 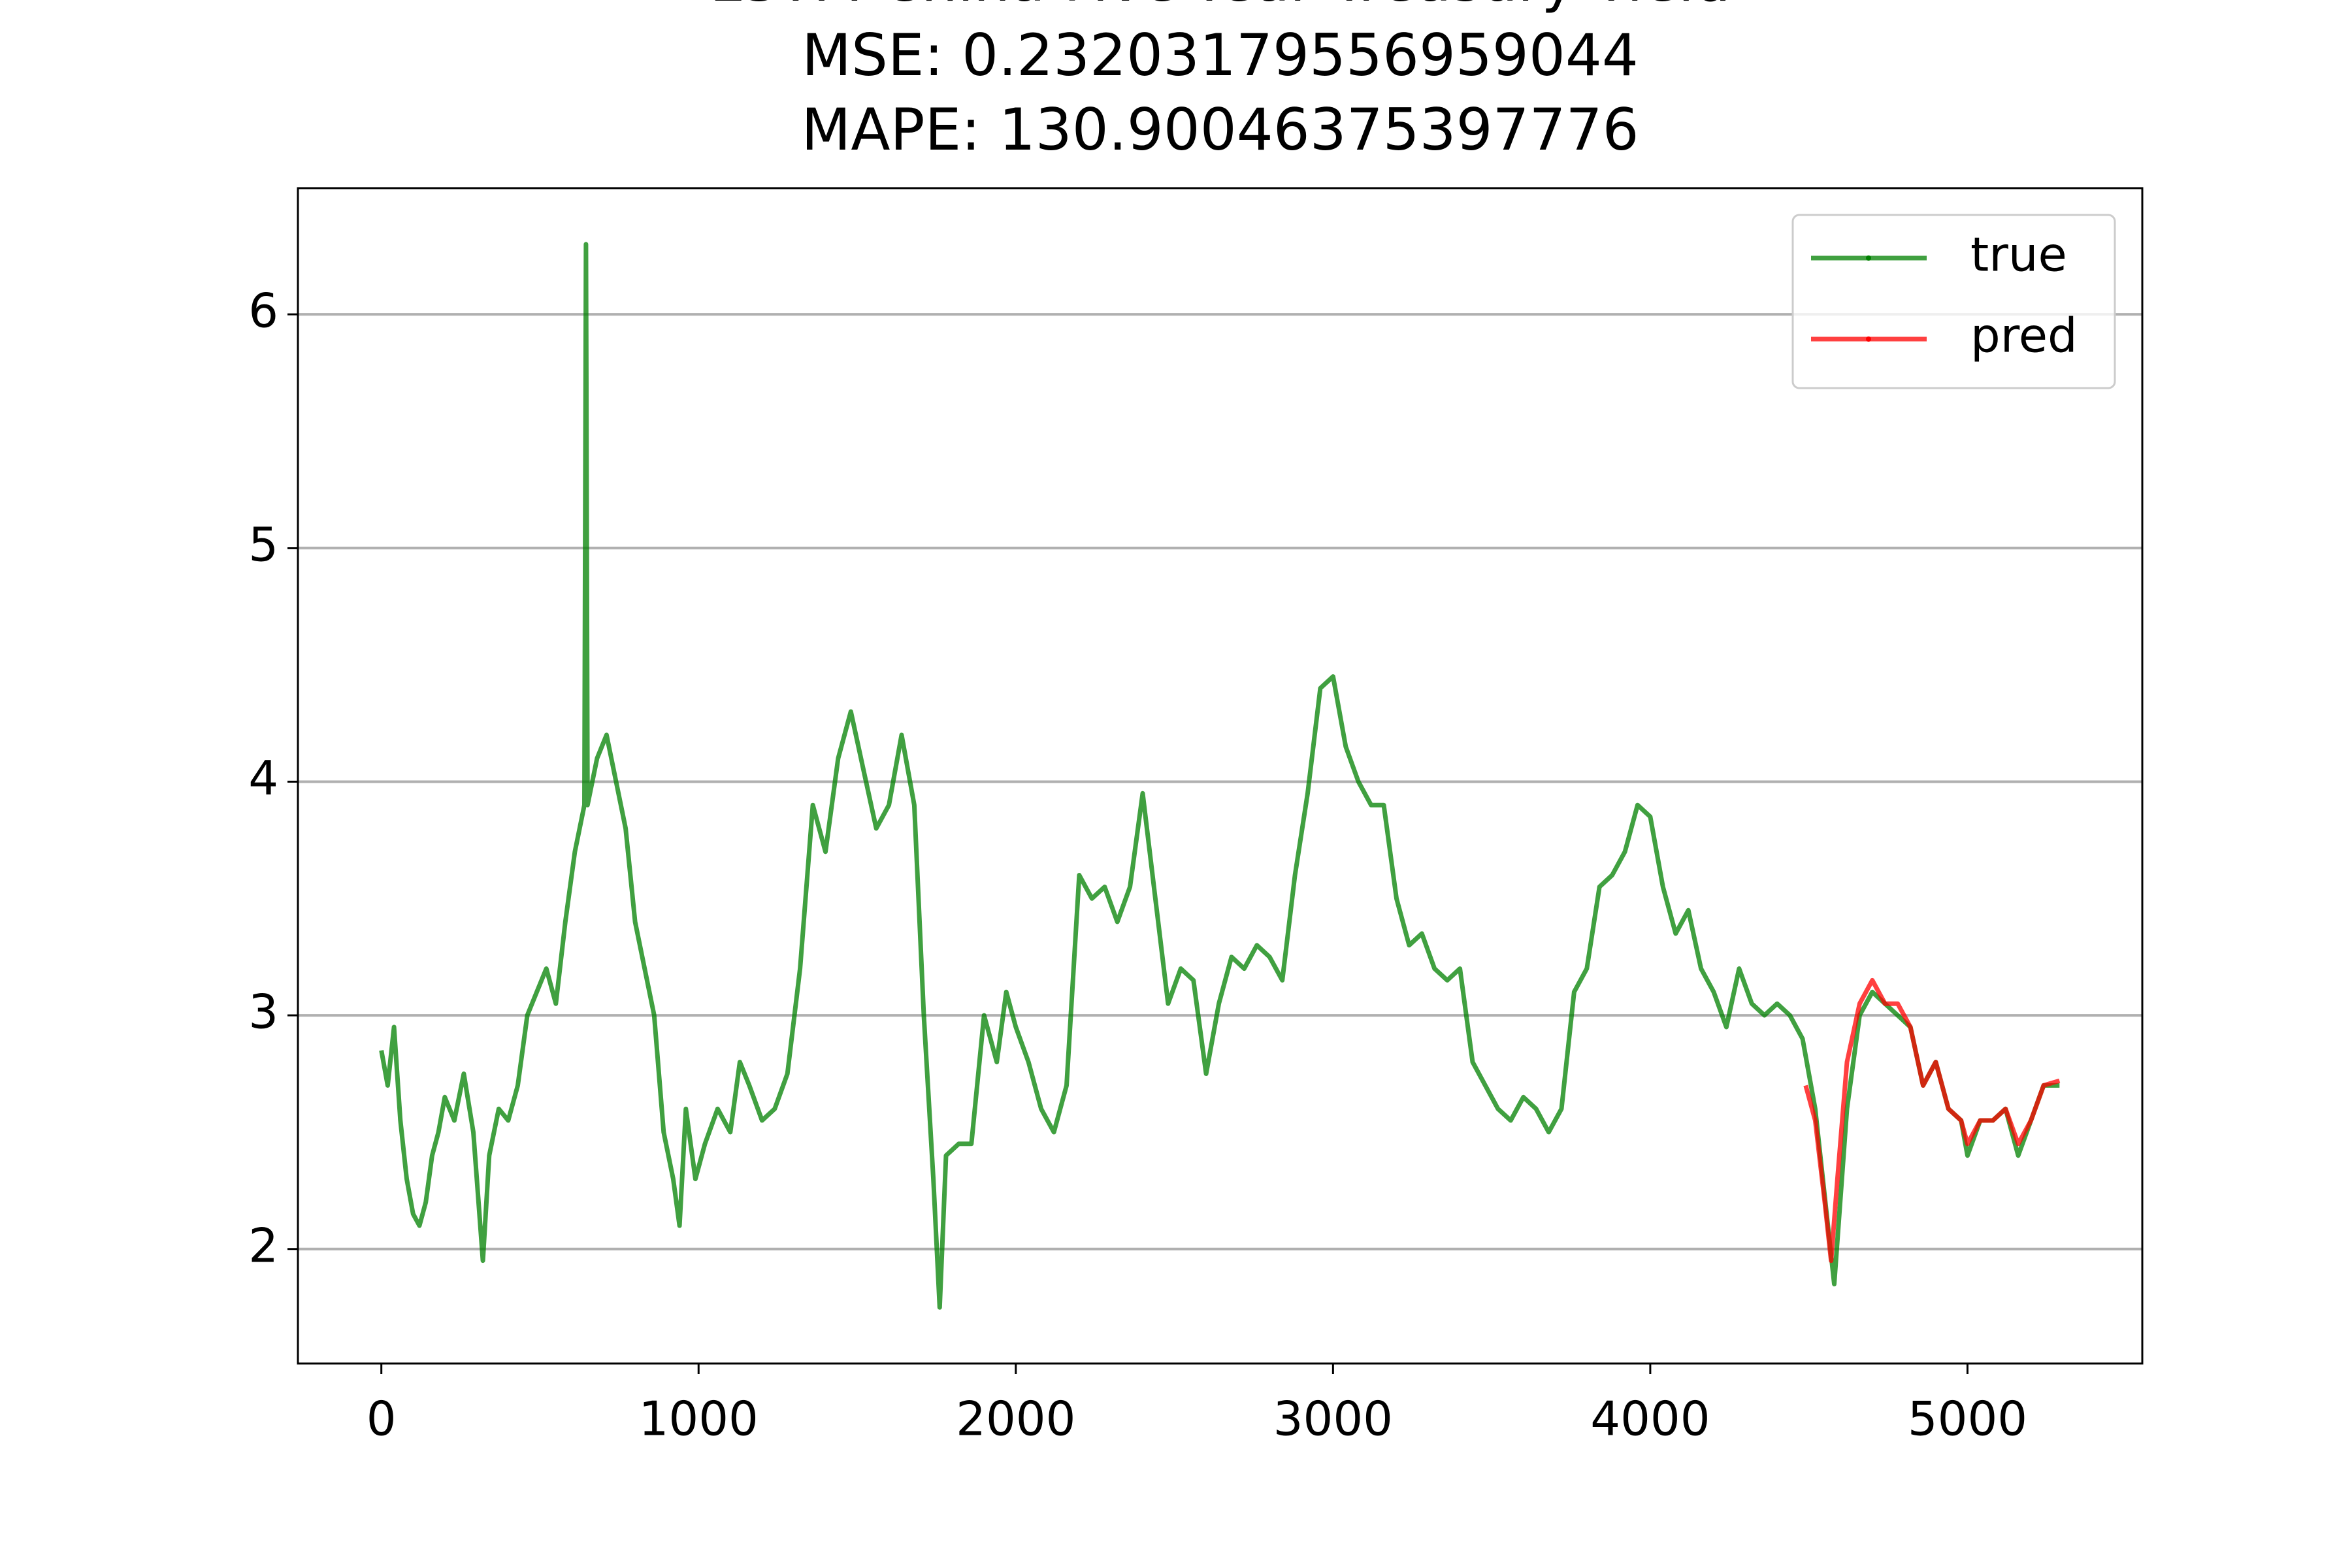 What do you see at coordinates (1015, 1419) in the screenshot?
I see `x-tick-label: 2000` at bounding box center [1015, 1419].